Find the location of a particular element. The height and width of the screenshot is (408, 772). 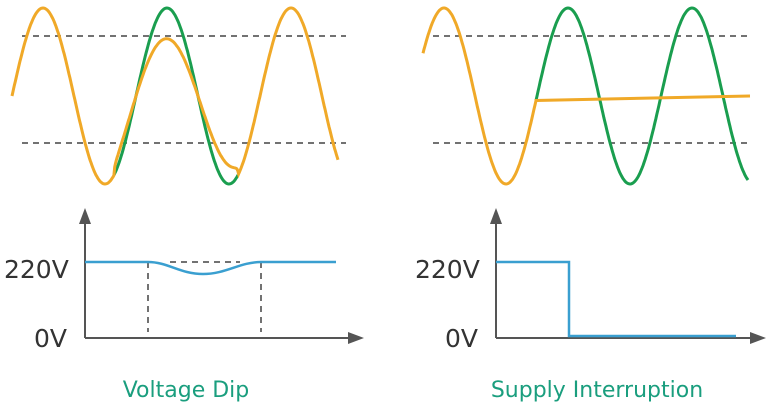

caption-supply-interruption: Supply Interruption is located at coordinates (597, 390).